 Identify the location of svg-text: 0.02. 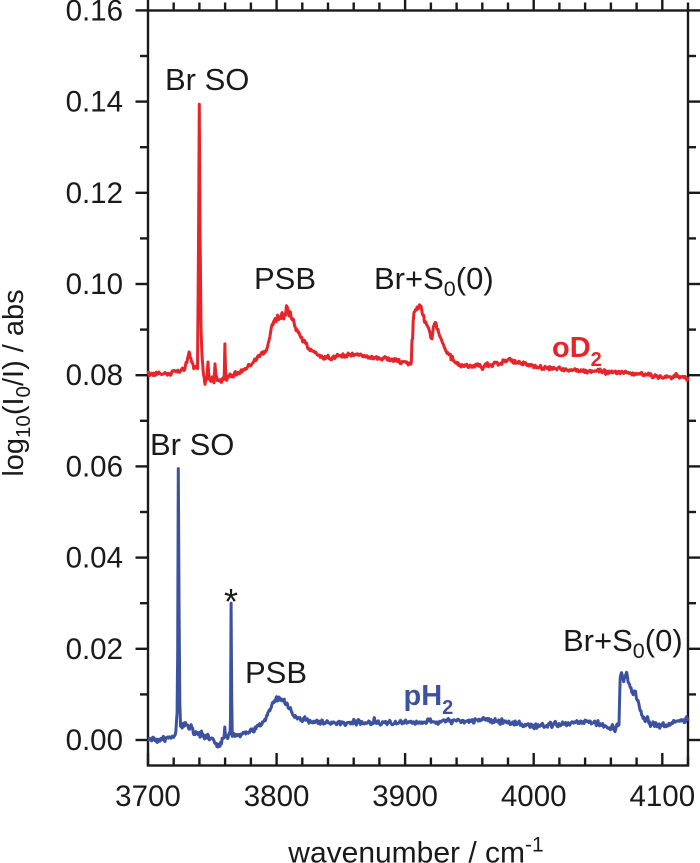
(94, 649).